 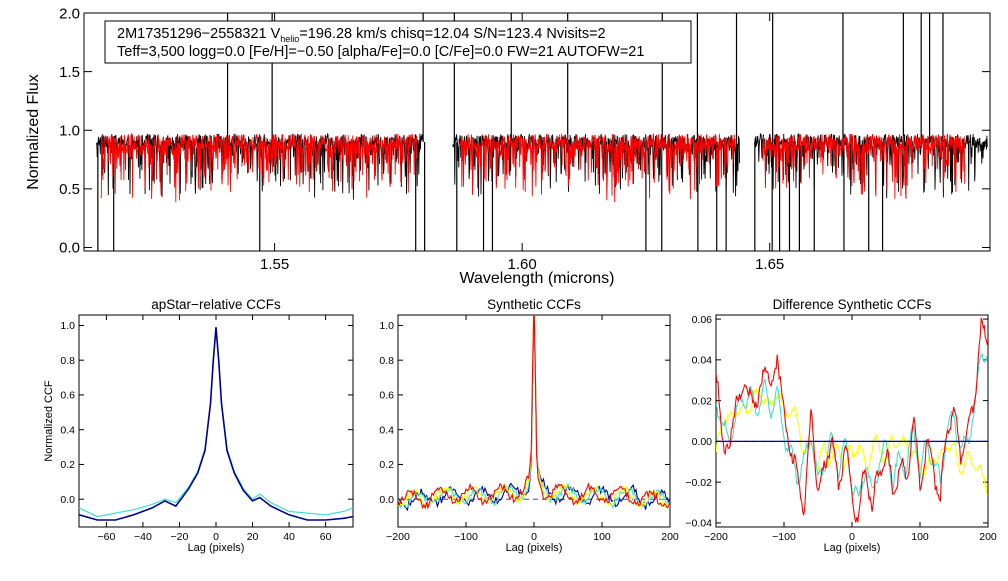 I want to click on difference-visit-1-line, so click(x=852, y=425).